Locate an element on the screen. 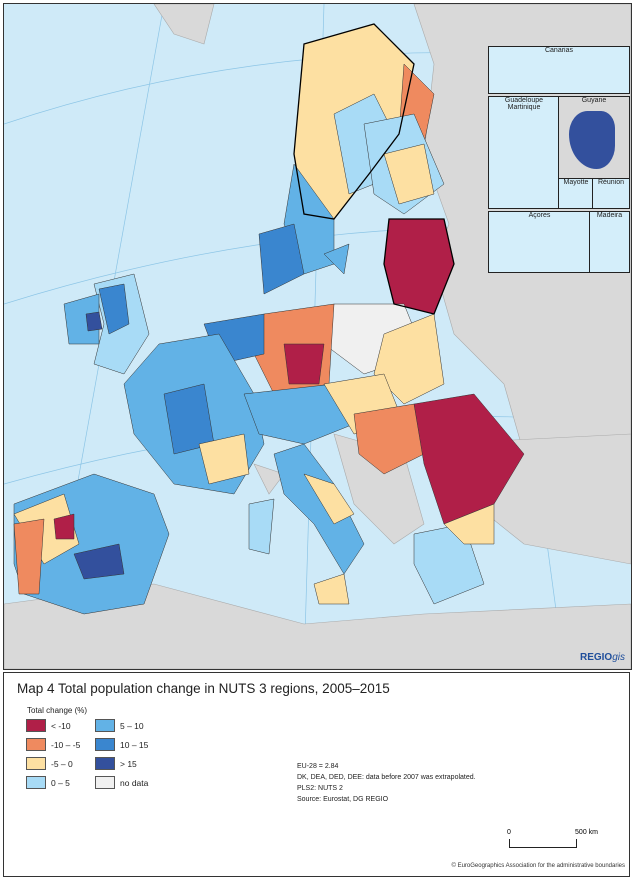 Image resolution: width=633 pixels, height=881 pixels. inset-label: Guadeloupe Martinique is located at coordinates (524, 104).